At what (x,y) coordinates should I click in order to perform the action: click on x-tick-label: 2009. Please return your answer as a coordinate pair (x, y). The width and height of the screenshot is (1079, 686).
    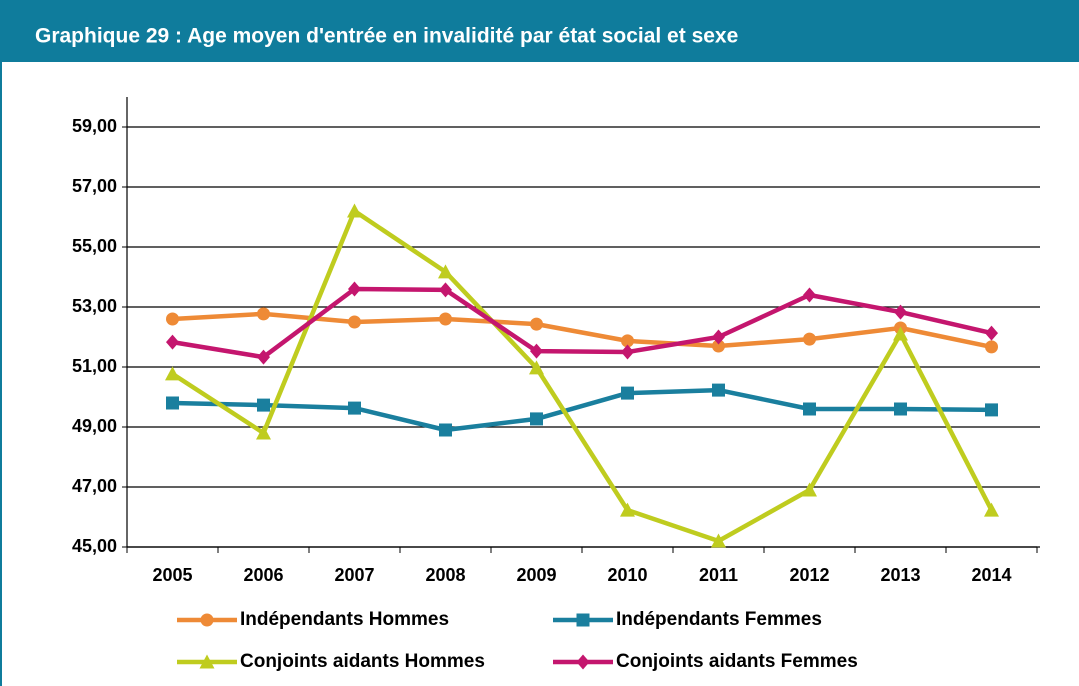
    Looking at the image, I should click on (536, 575).